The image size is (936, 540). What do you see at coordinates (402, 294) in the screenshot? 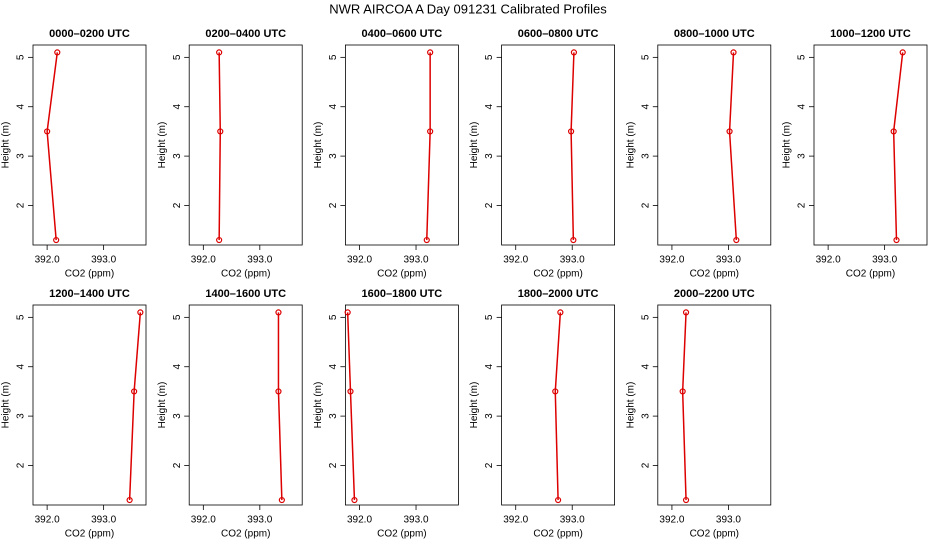
I see `panel-title: 1600–1800 UTC` at bounding box center [402, 294].